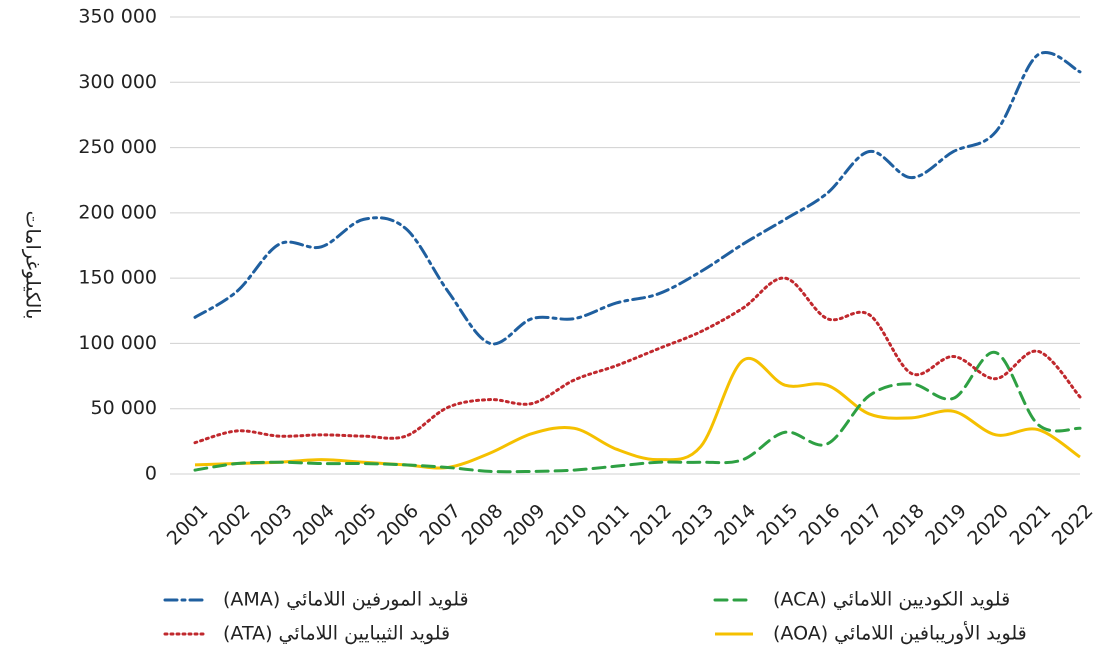 This screenshot has width=1096, height=652. What do you see at coordinates (151, 474) in the screenshot?
I see `y-tick-label: 0` at bounding box center [151, 474].